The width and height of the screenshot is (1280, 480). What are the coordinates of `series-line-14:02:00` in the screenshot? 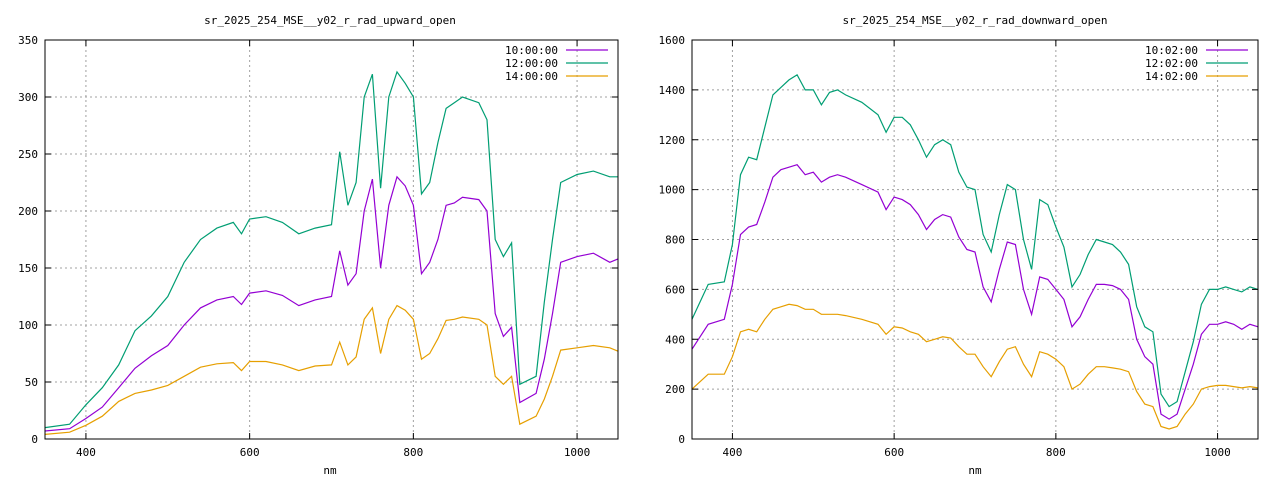 It's located at (975, 366).